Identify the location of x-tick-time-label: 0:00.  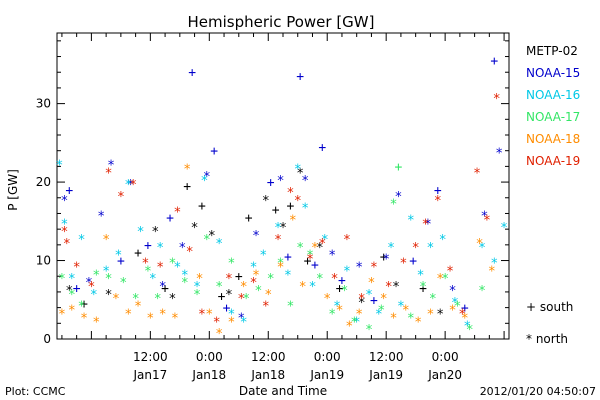
(209, 357).